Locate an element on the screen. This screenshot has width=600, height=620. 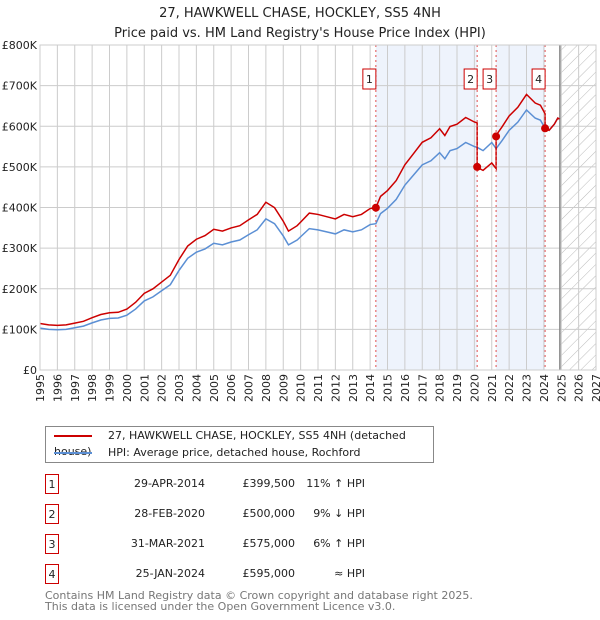
sale-number: 1 is located at coordinates (52, 484).